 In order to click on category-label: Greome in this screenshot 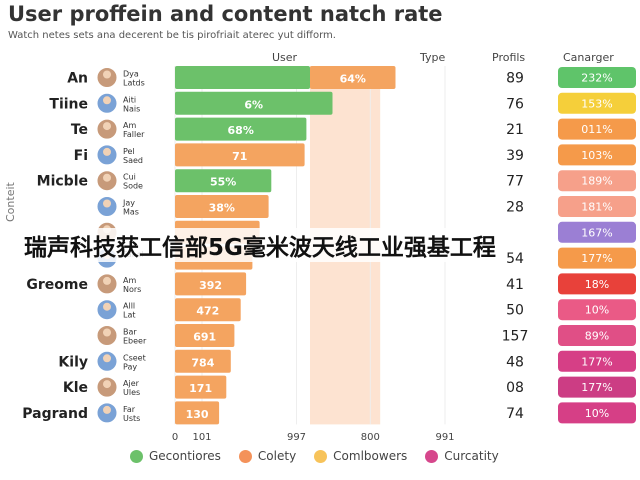, I will do `click(57, 285)`.